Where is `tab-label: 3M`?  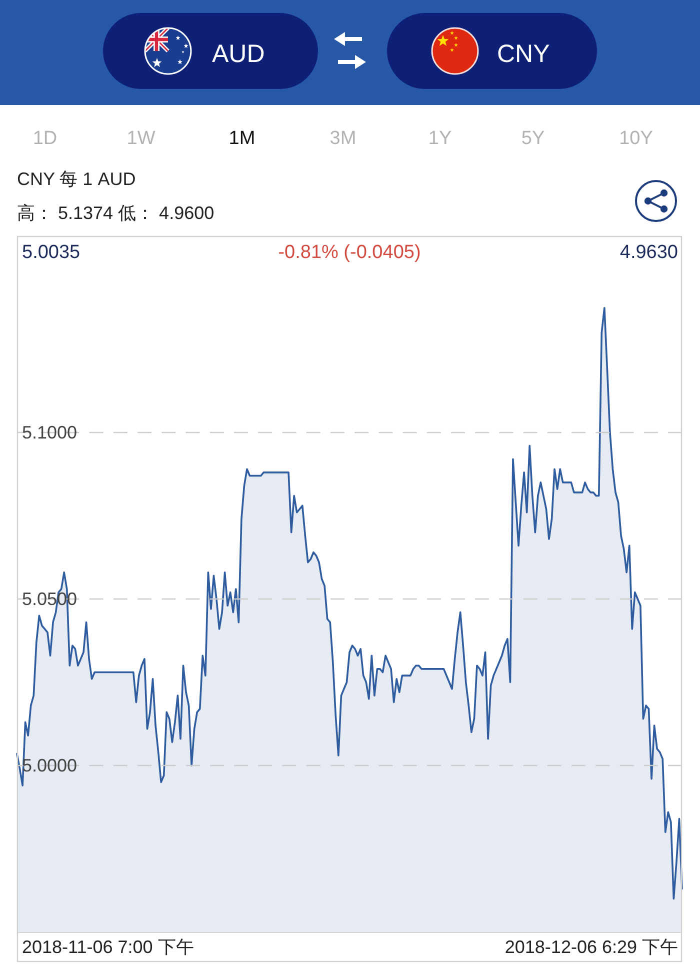 tab-label: 3M is located at coordinates (343, 138).